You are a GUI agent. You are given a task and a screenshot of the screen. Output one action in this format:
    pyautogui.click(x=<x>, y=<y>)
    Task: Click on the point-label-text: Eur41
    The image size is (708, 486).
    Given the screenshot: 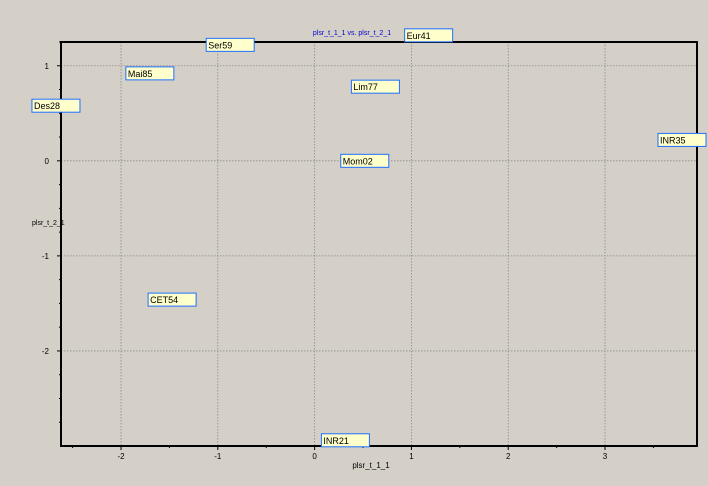 What is the action you would take?
    pyautogui.click(x=419, y=36)
    